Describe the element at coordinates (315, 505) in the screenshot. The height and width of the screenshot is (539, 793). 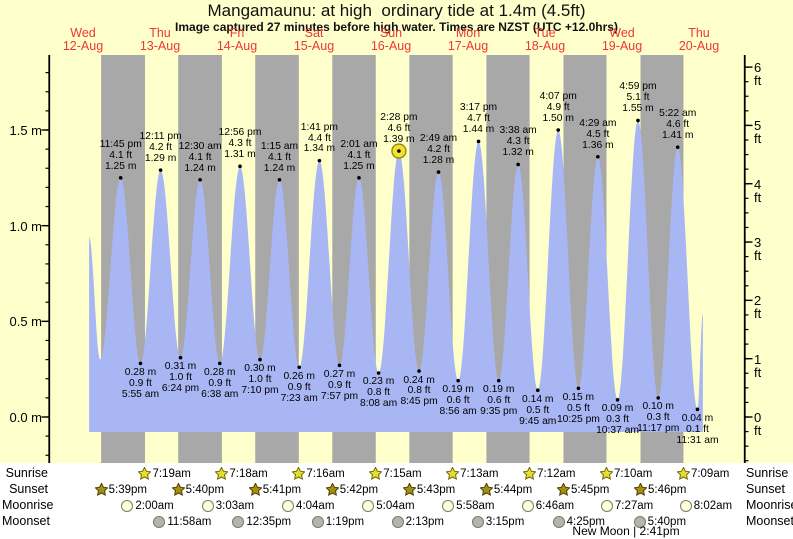
I see `moonrise-time: 4:04am` at that location.